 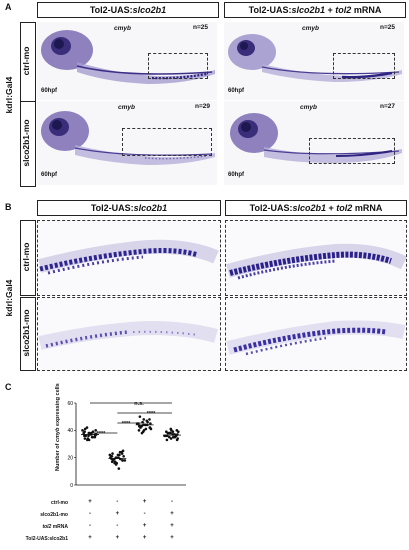 What do you see at coordinates (129, 208) in the screenshot?
I see `panel-b-header-left: Tol2-UAS:slco2b1` at bounding box center [129, 208].